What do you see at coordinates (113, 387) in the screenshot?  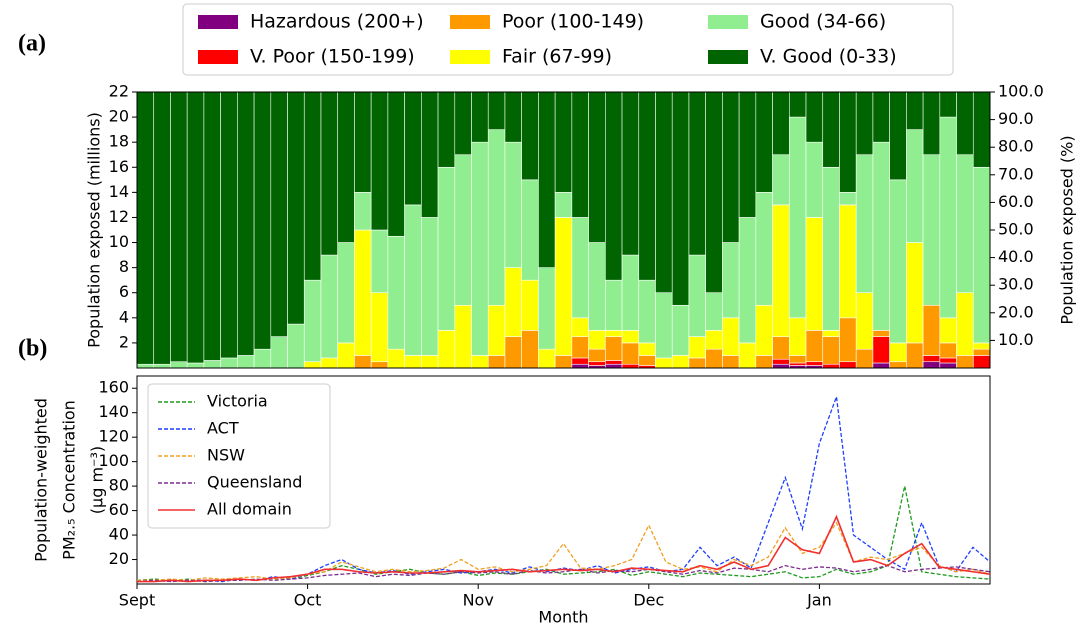 I see `y-tick-label: 160` at bounding box center [113, 387].